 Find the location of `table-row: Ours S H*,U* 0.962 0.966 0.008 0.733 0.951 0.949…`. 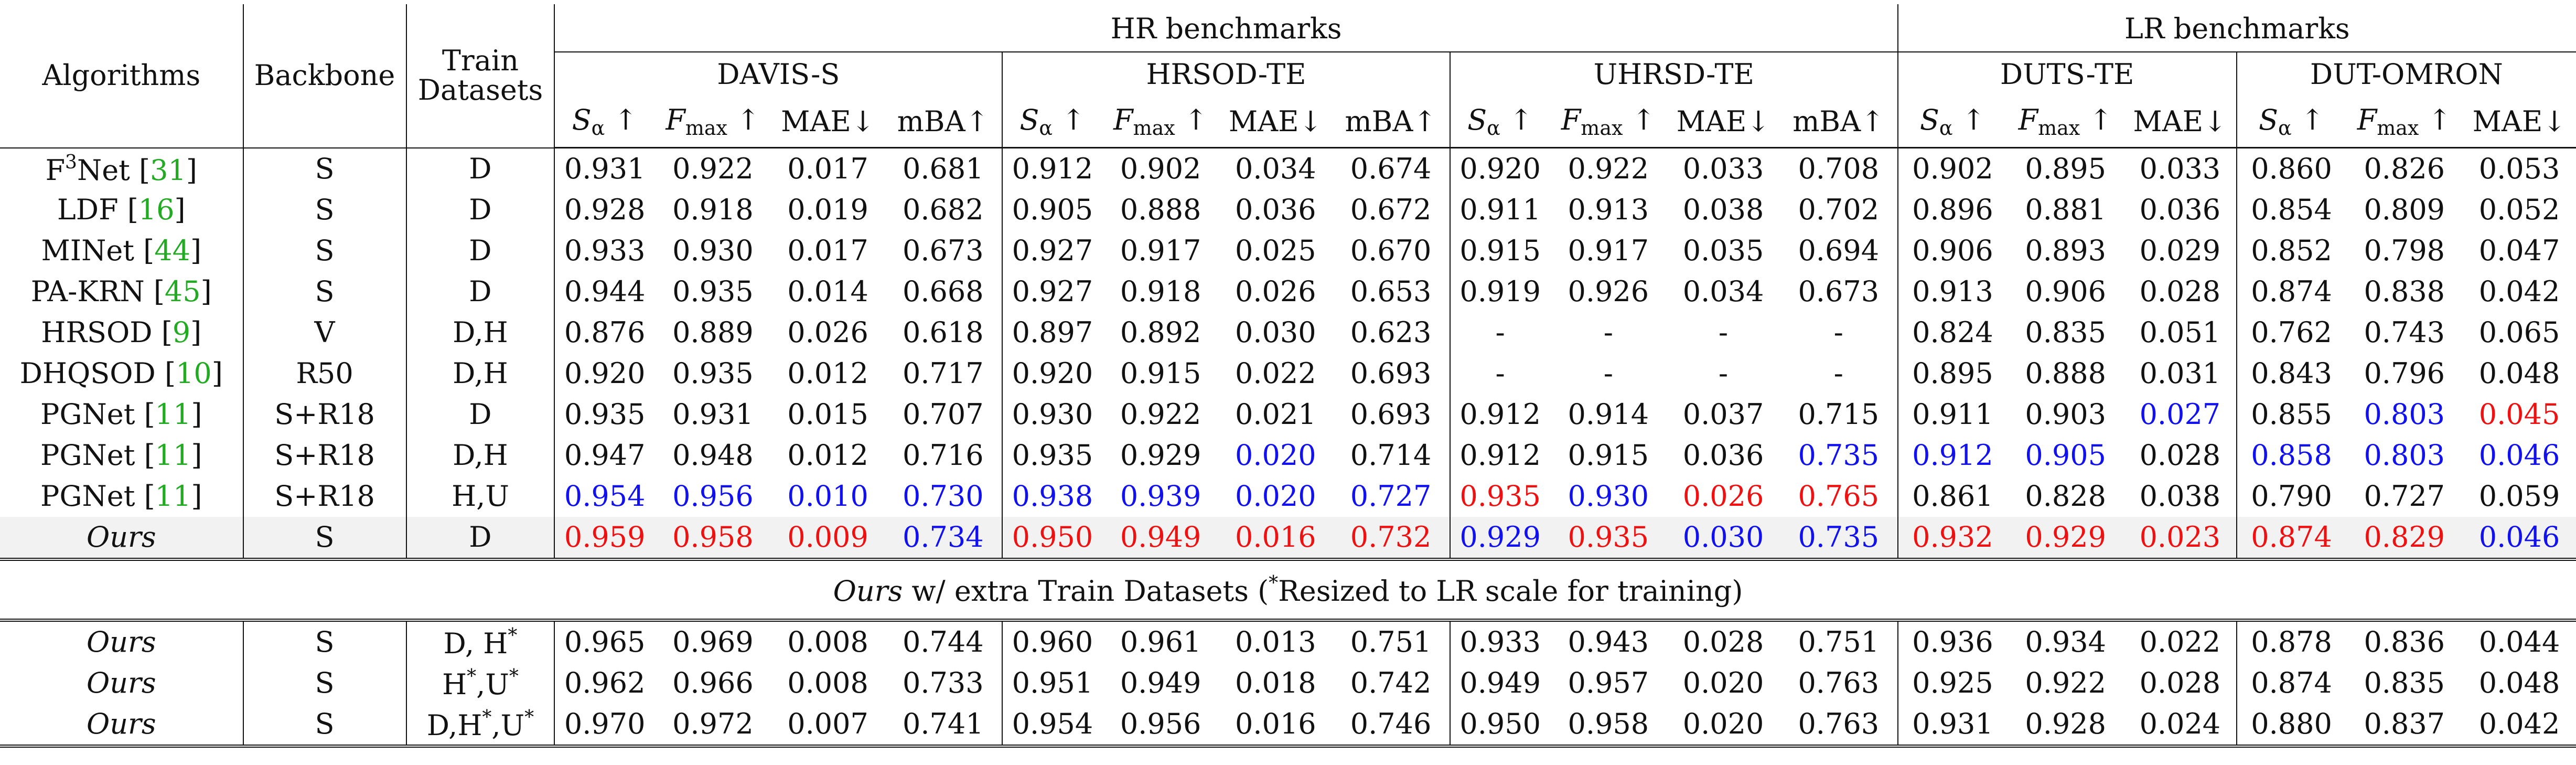

table-row: Ours S H*,U* 0.962 0.966 0.008 0.733 0.951 0.949… is located at coordinates (1288, 683).